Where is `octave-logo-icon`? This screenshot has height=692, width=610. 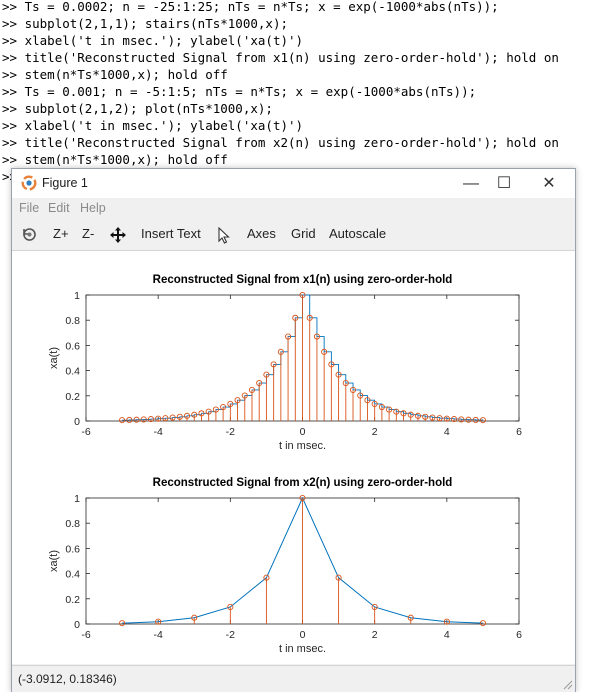 octave-logo-icon is located at coordinates (29, 183).